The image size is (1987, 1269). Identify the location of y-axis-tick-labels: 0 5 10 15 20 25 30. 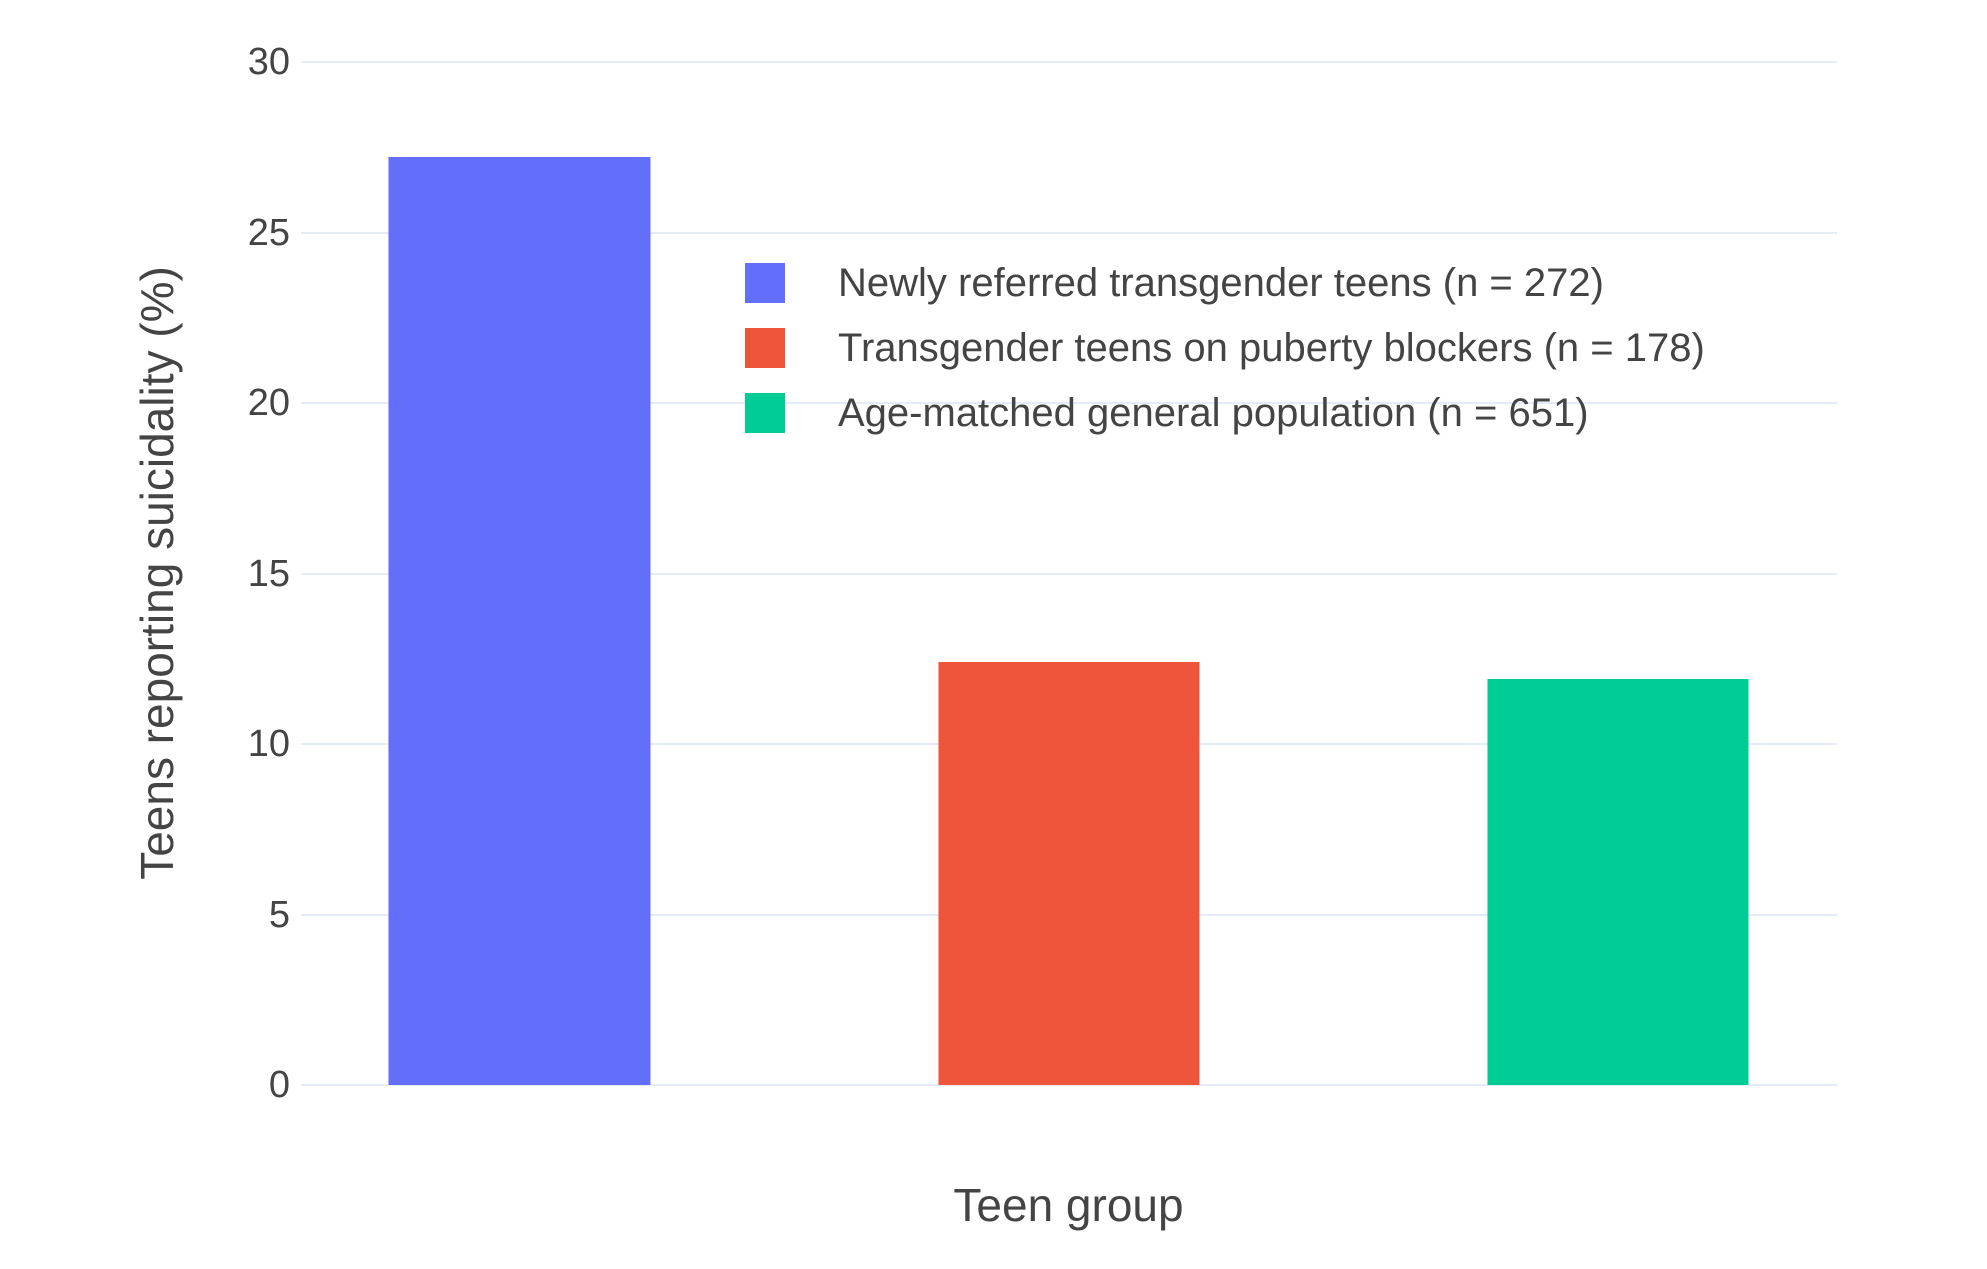
(145, 573).